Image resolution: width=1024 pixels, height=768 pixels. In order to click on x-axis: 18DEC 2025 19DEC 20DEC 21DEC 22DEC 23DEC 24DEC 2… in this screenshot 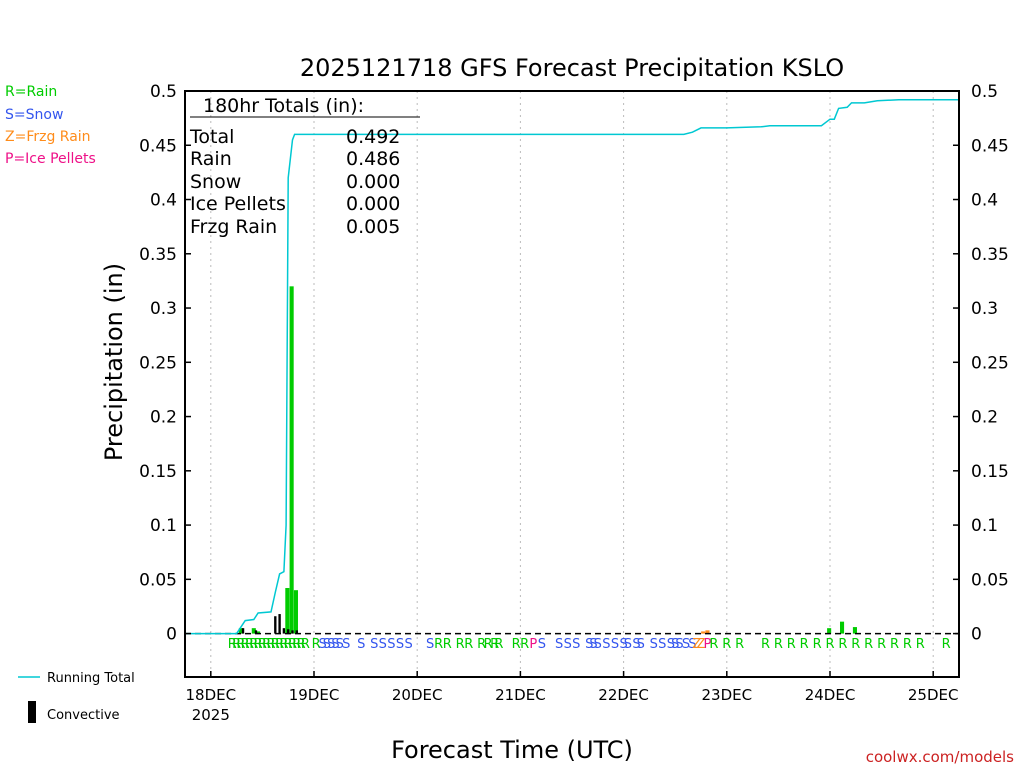, I will do `click(572, 697)`.